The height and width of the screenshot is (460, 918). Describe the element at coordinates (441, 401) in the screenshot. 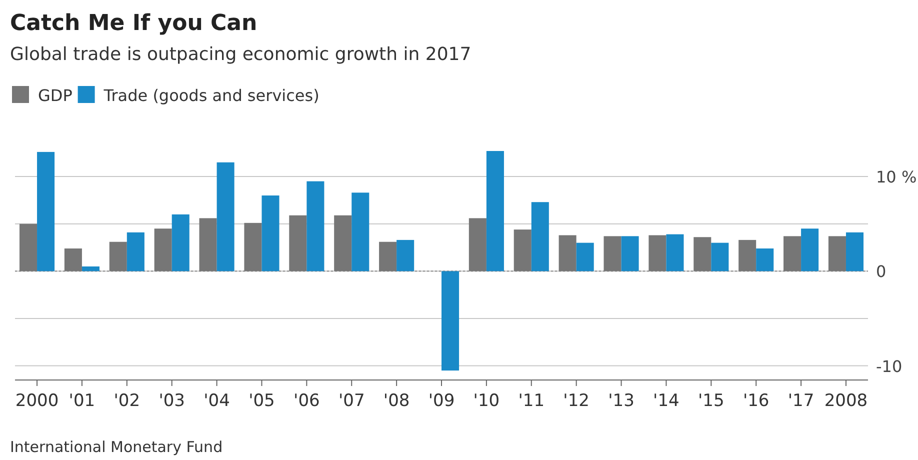

I see `x-tick-label: '09` at that location.